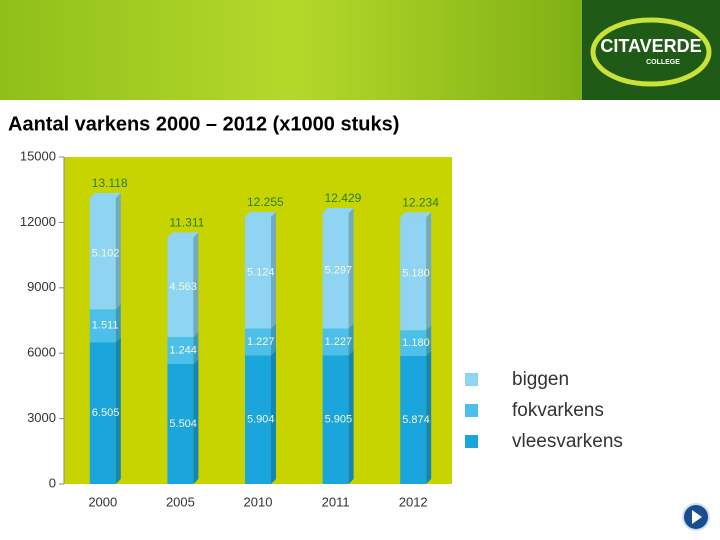  I want to click on value-label: 1.244, so click(183, 350).